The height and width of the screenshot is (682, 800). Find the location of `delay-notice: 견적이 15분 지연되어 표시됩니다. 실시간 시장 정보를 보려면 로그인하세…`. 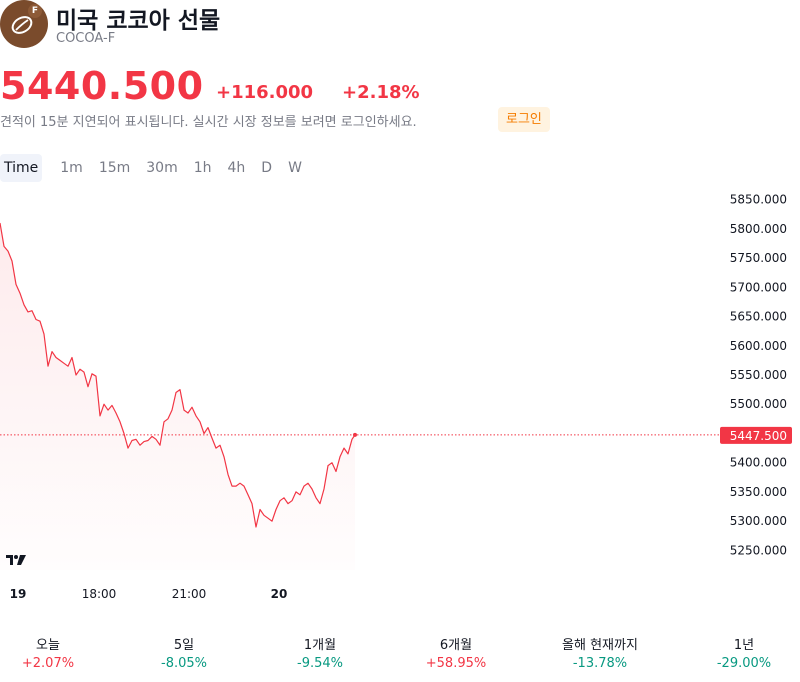

delay-notice: 견적이 15분 지연되어 표시됩니다. 실시간 시장 정보를 보려면 로그인하세… is located at coordinates (208, 122).